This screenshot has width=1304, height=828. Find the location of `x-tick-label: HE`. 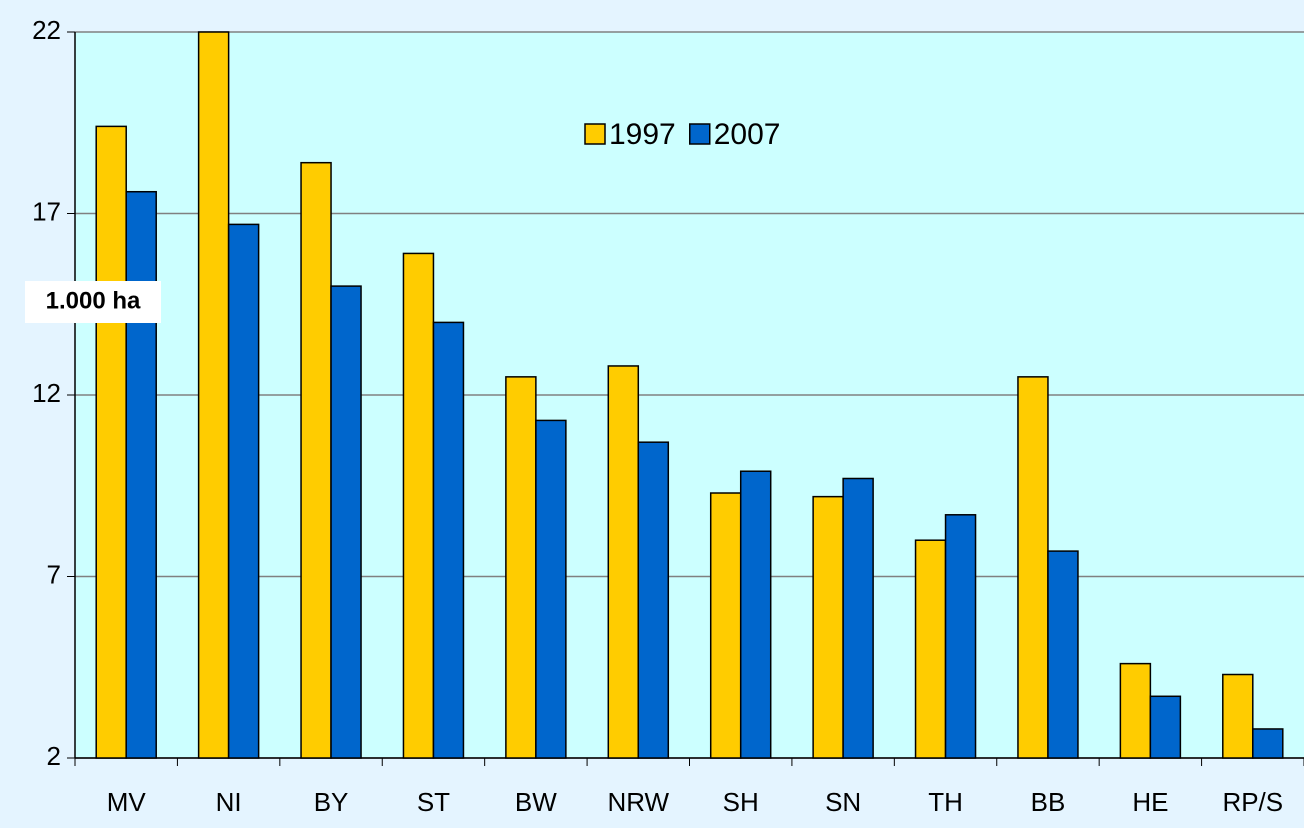

x-tick-label: HE is located at coordinates (1150, 802).